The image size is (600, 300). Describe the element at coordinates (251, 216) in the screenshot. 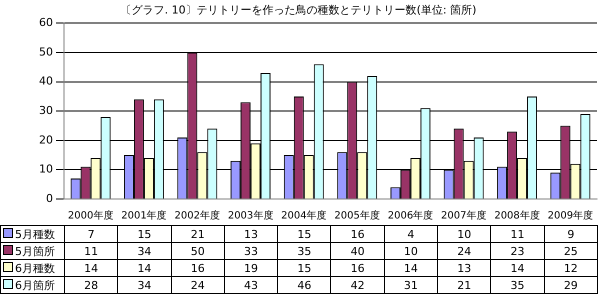

I see `x-tick-label: 2003年度` at that location.